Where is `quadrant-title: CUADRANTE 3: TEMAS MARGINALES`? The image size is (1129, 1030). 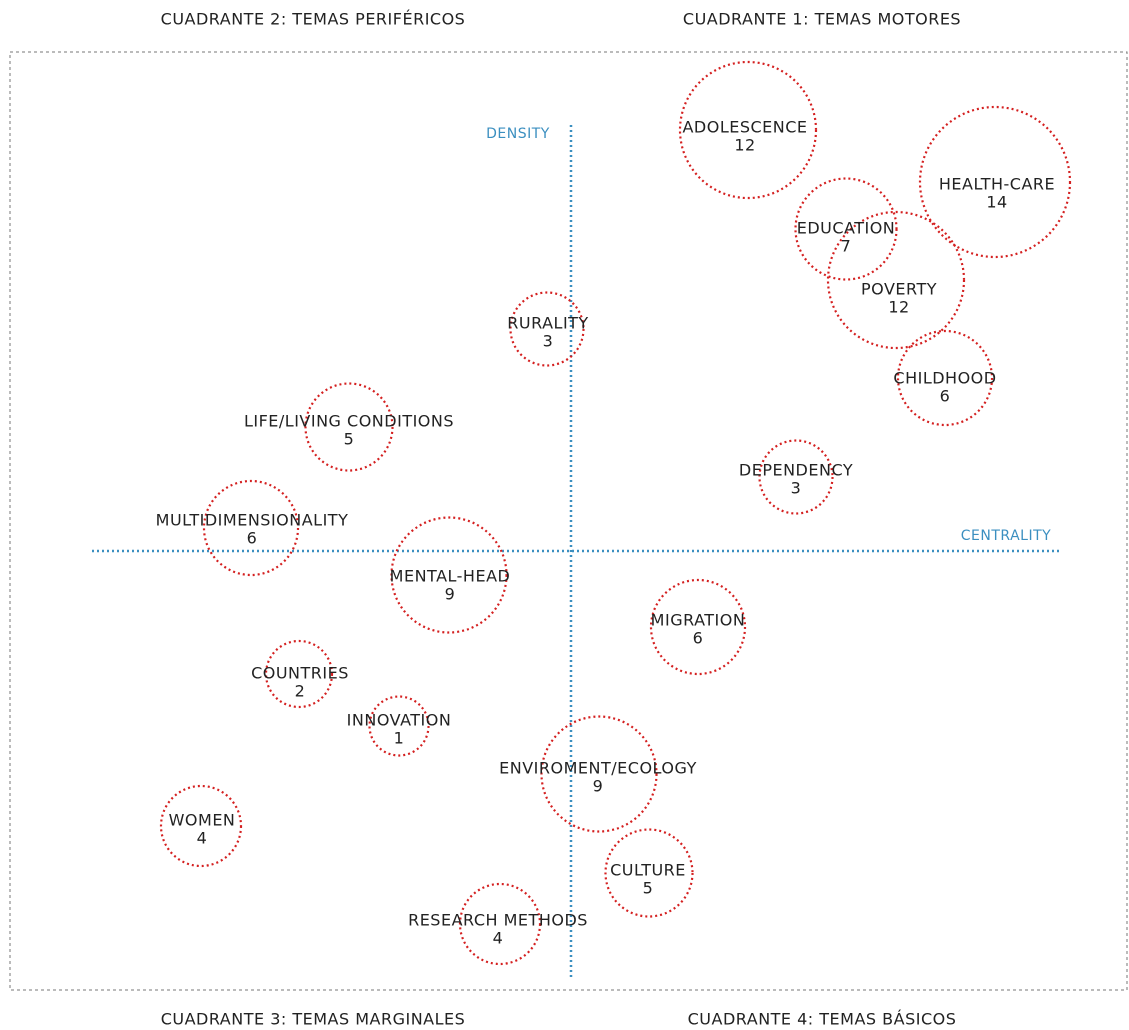
quadrant-title: CUADRANTE 3: TEMAS MARGINALES is located at coordinates (313, 1019).